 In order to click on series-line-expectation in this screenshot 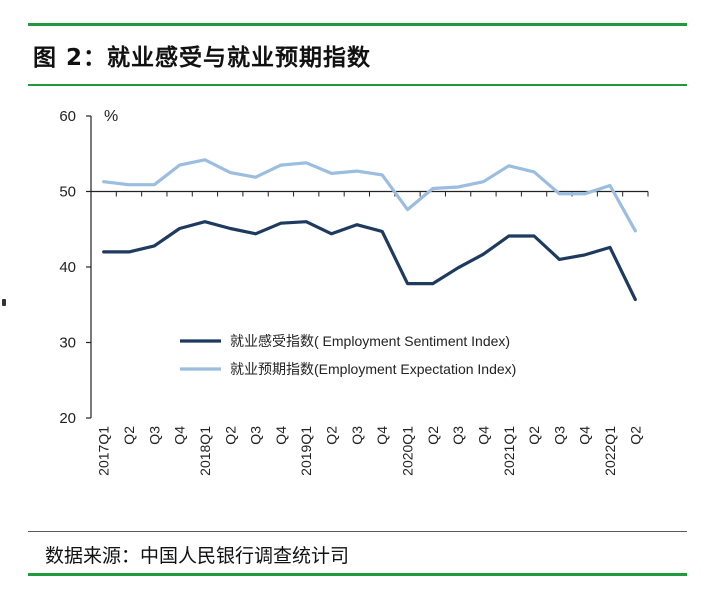, I will do `click(369, 195)`.